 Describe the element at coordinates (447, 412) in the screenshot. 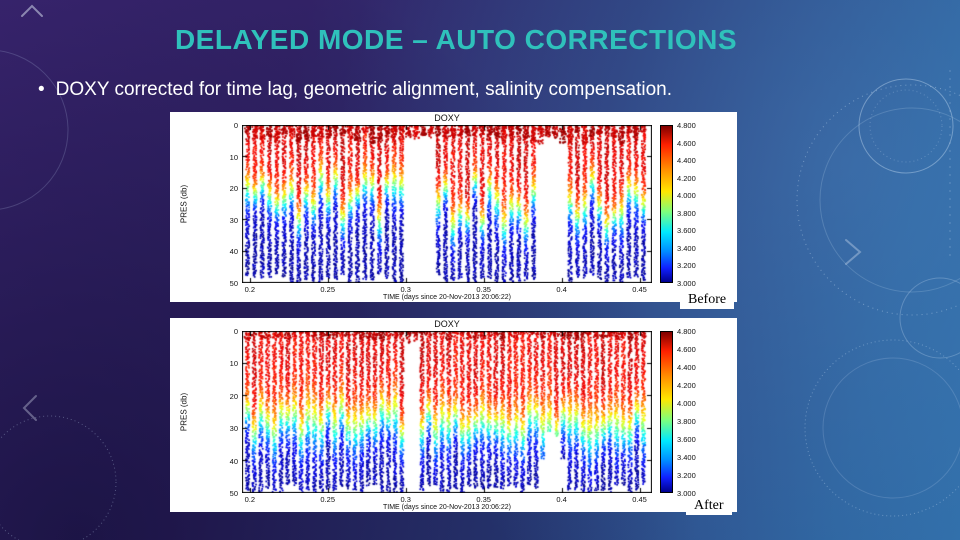

I see `scatter-plot-canvas-after` at that location.